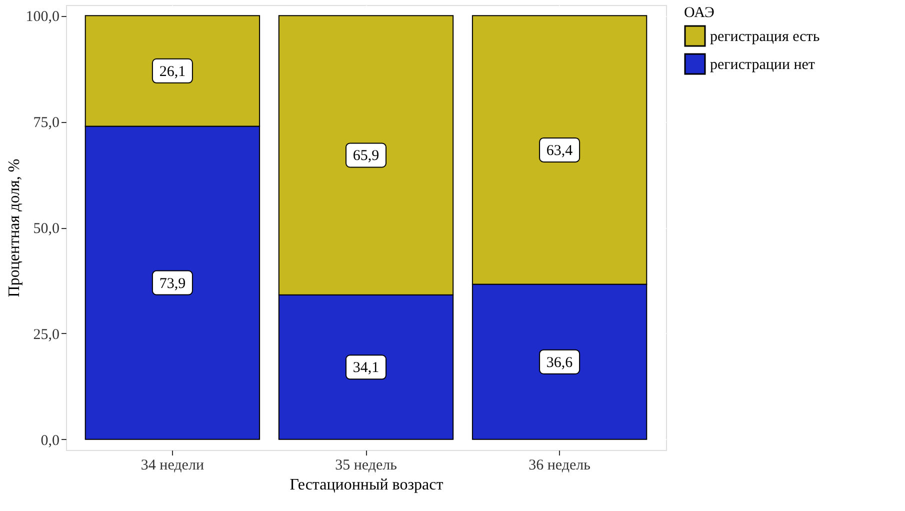  What do you see at coordinates (560, 362) in the screenshot?
I see `data-label: 36,6` at bounding box center [560, 362].